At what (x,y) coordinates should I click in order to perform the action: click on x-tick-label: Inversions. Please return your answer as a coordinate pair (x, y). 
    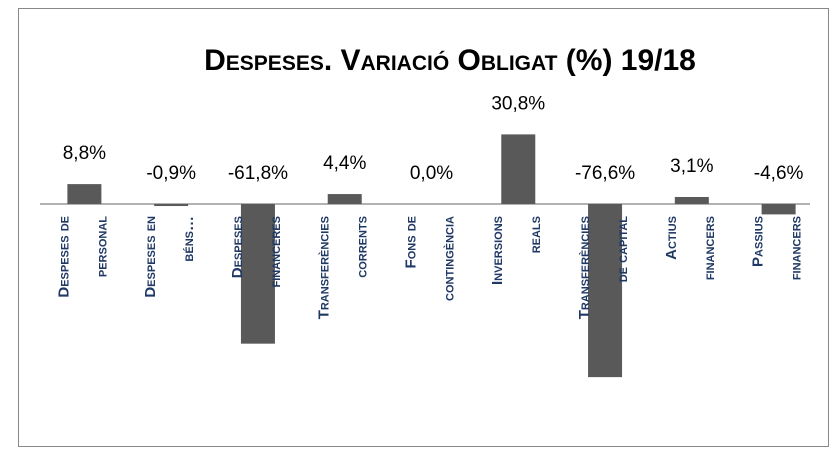
    Looking at the image, I should click on (497, 250).